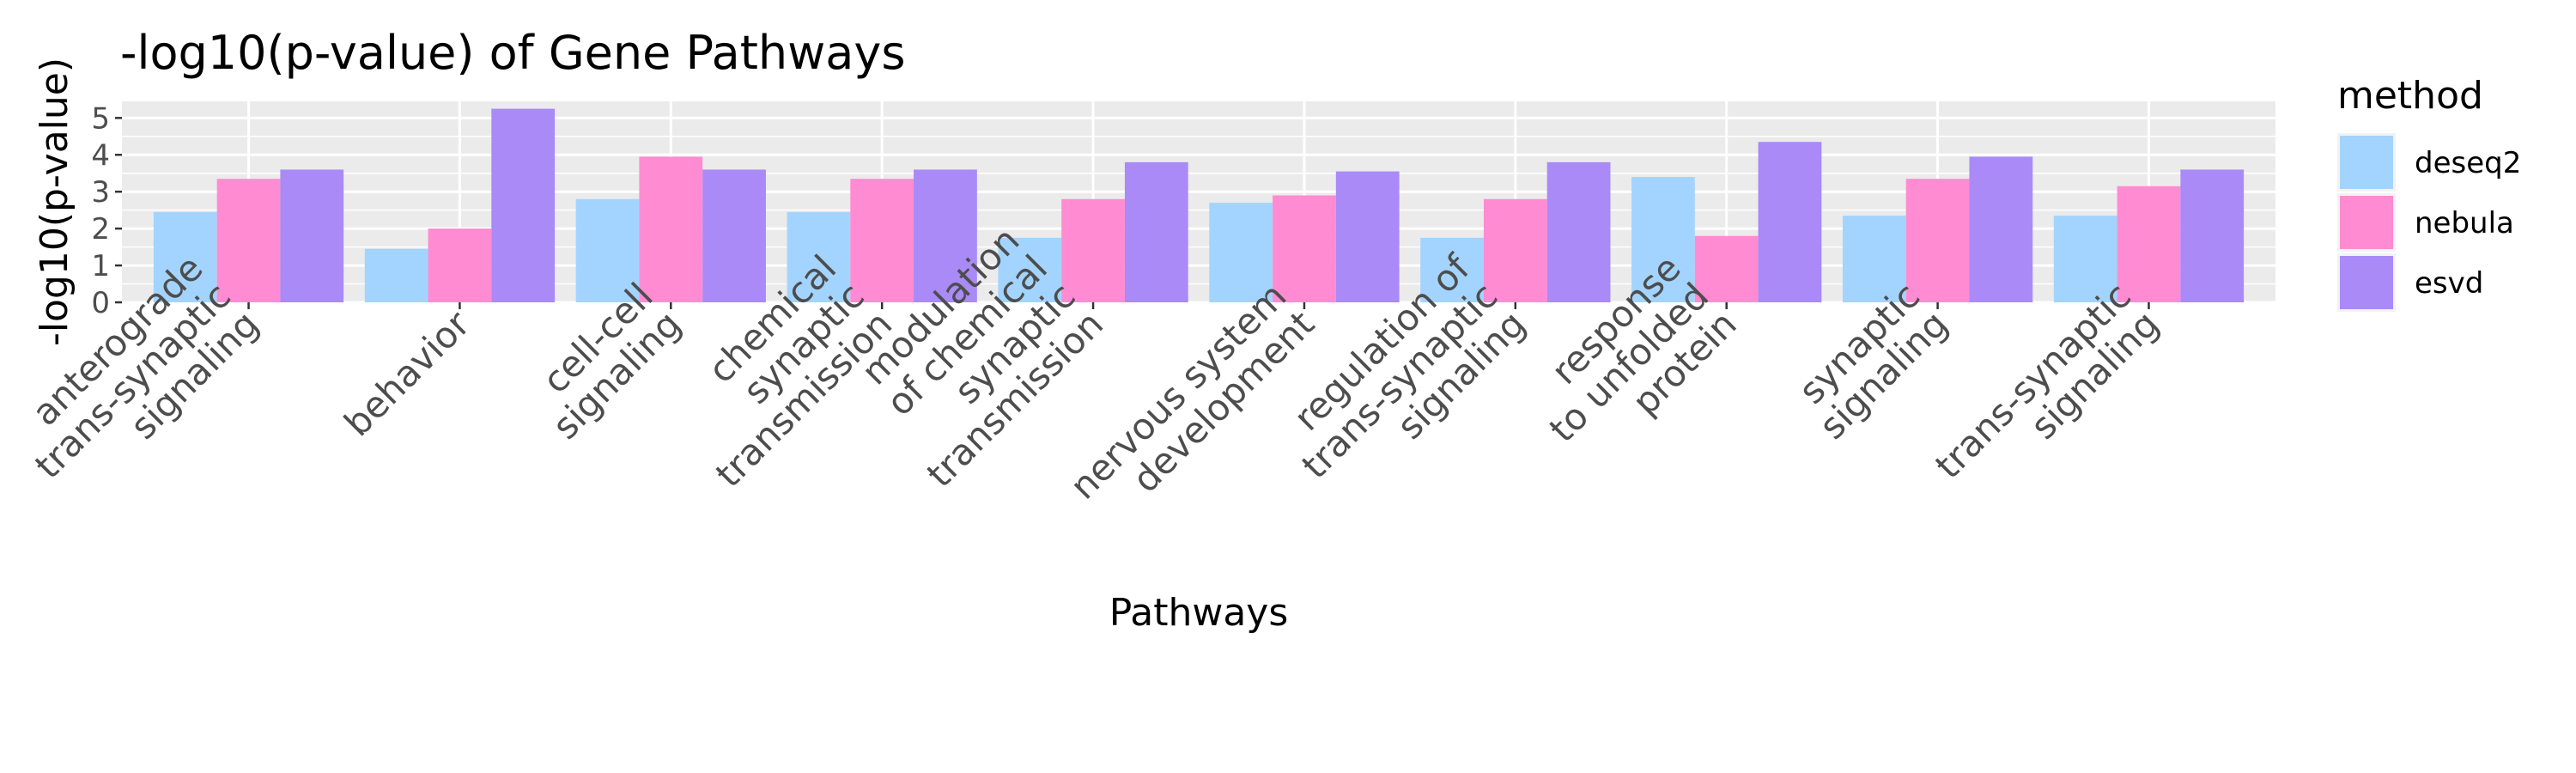  What do you see at coordinates (101, 303) in the screenshot?
I see `y-tick-label: 0` at bounding box center [101, 303].